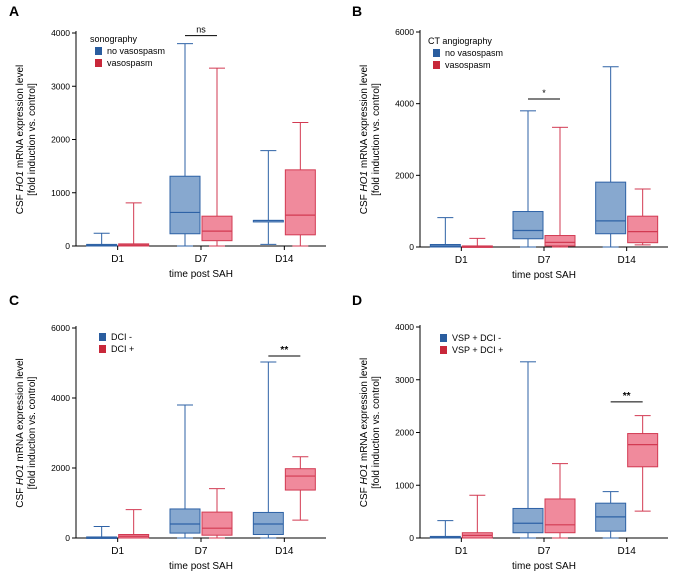 The height and width of the screenshot is (571, 685). What do you see at coordinates (14, 11) in the screenshot?
I see `panel-letter: A` at bounding box center [14, 11].